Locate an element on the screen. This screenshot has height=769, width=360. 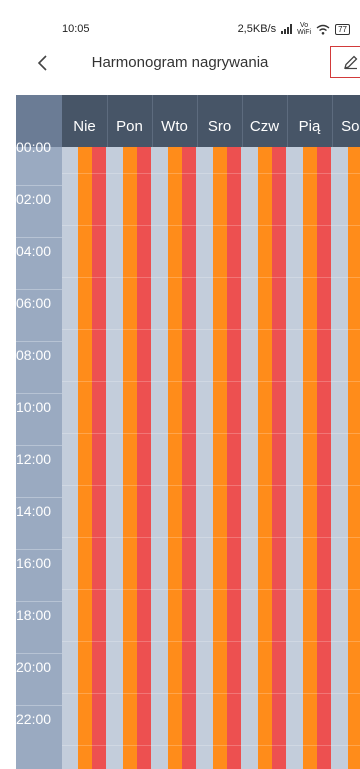
header: Harmonogram nagrywania is located at coordinates (180, 66).